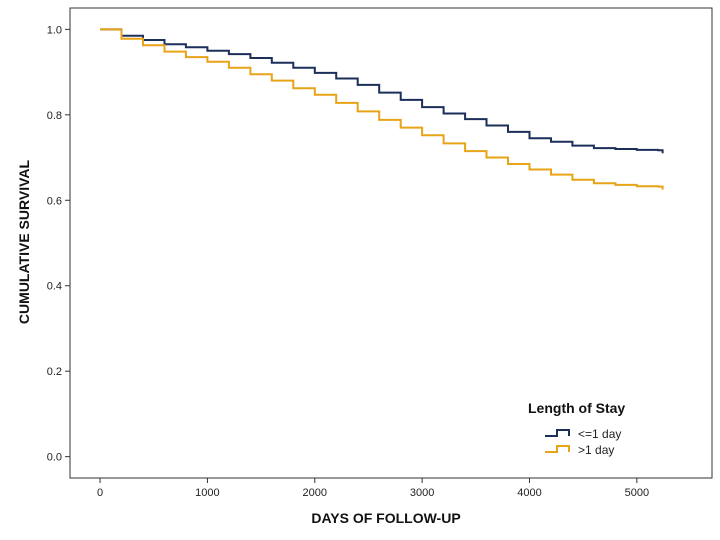 The width and height of the screenshot is (720, 540). I want to click on x-tick-label: 1000, so click(207, 493).